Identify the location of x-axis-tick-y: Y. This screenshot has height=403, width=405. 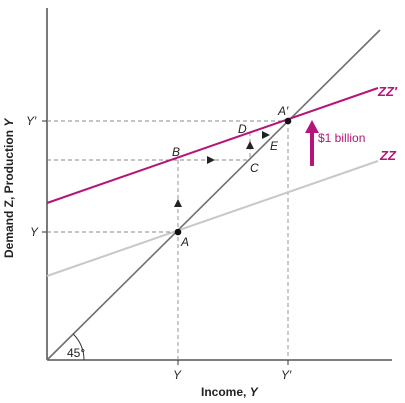
(177, 375).